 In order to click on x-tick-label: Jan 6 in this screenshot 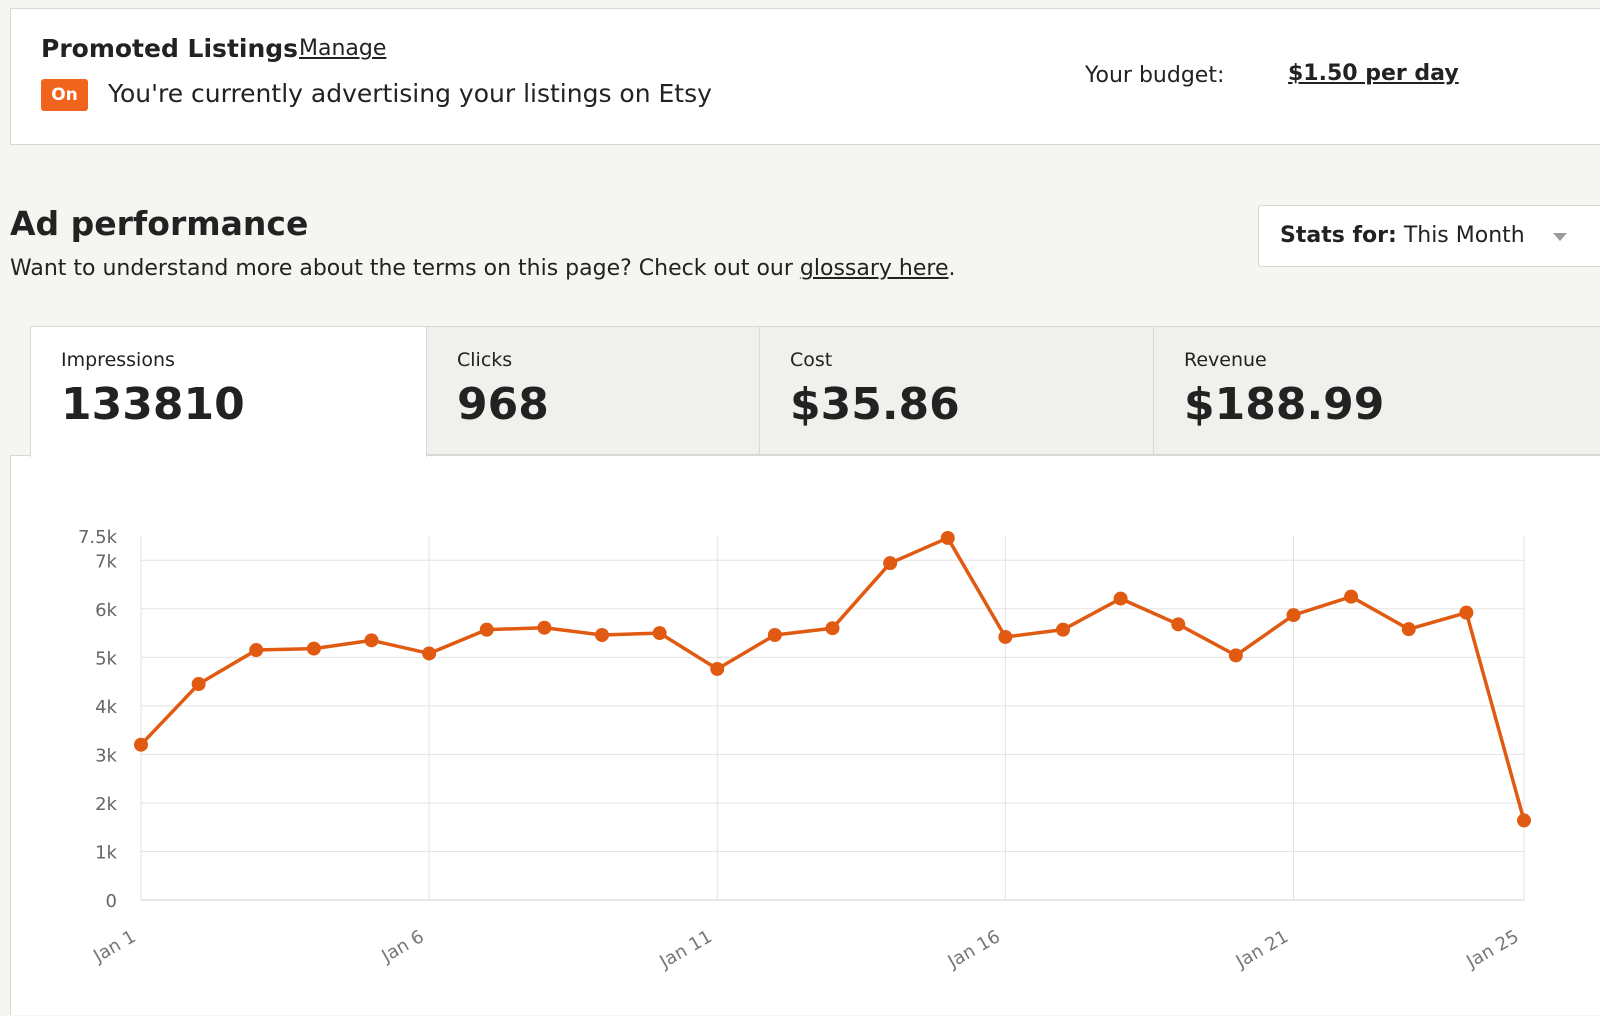, I will do `click(402, 946)`.